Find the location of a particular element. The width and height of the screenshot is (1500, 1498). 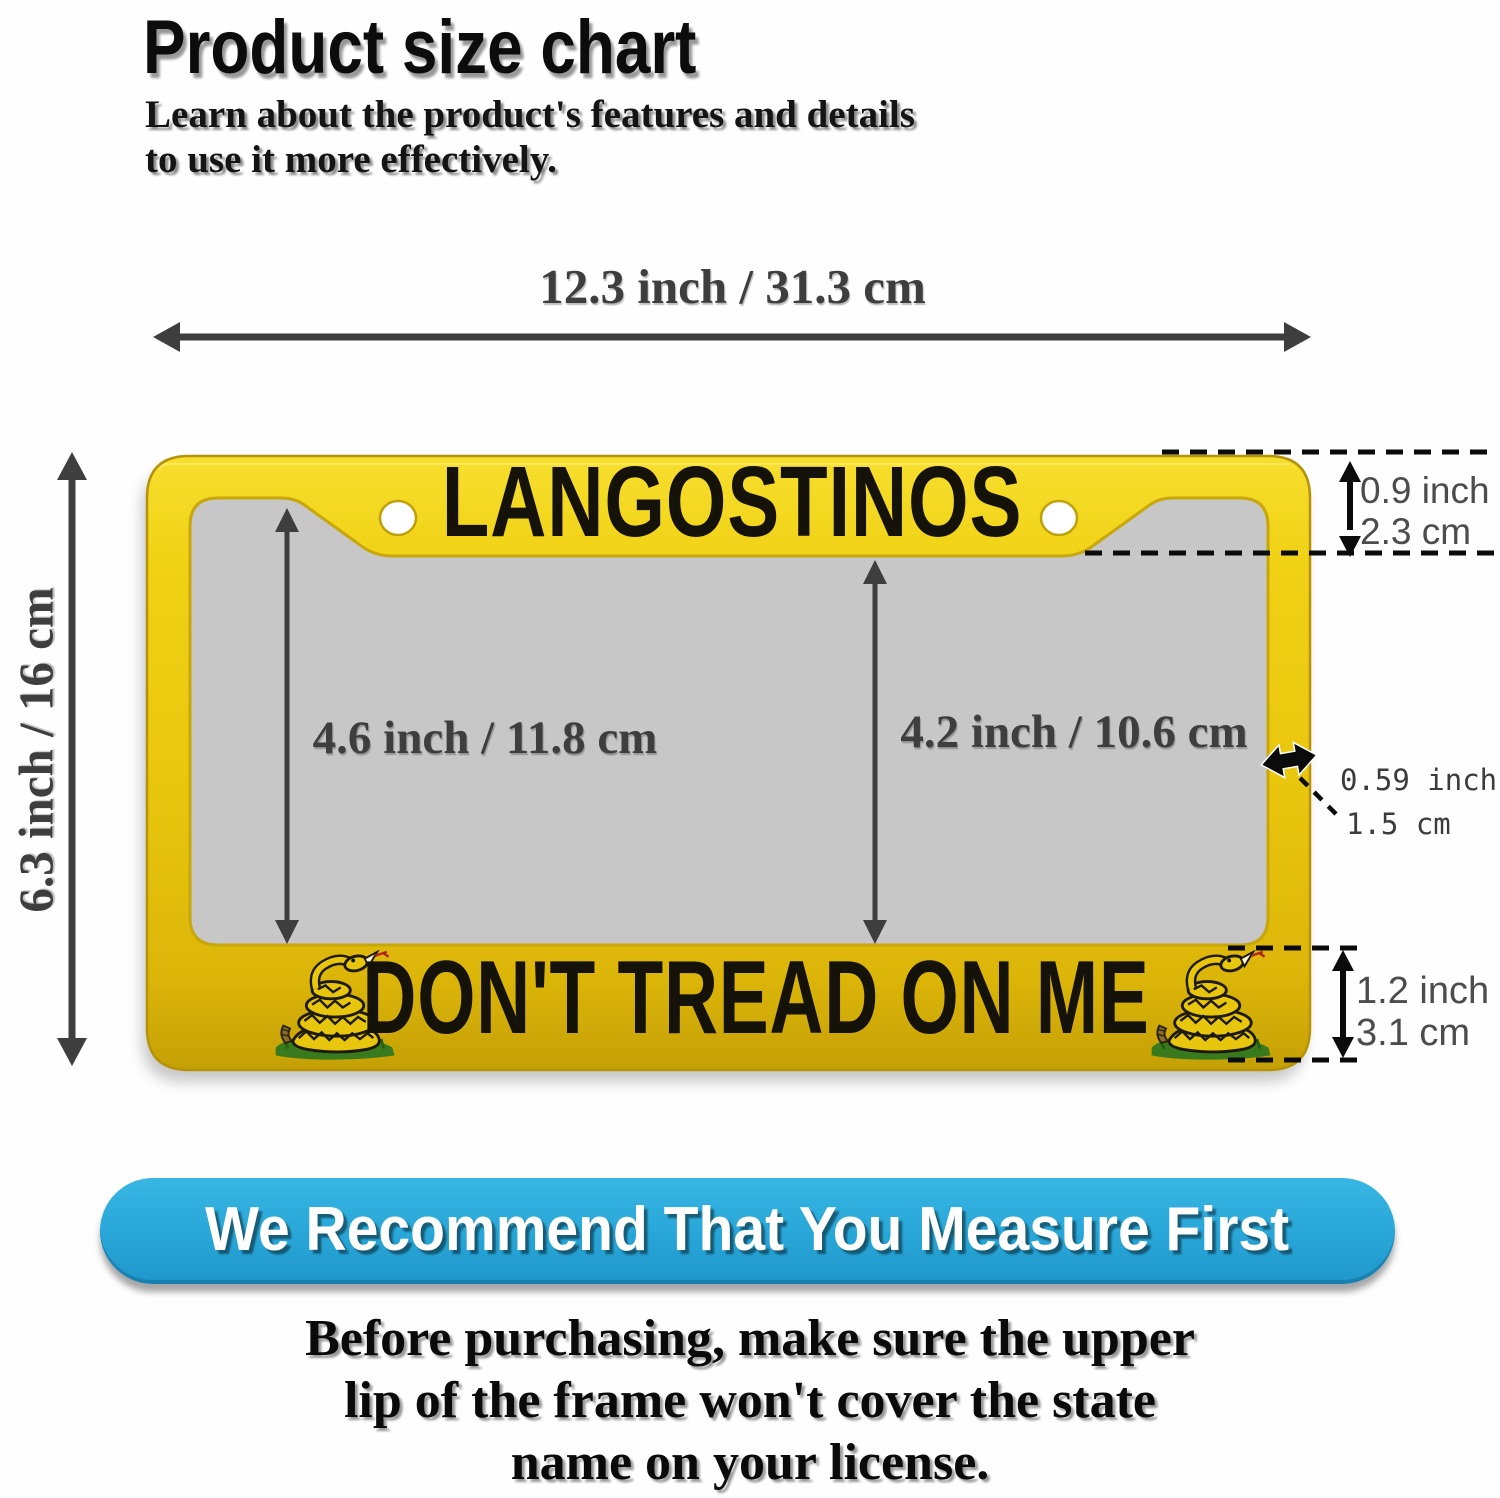

page-subtitle-line2: to use it more effectively. is located at coordinates (351, 159).